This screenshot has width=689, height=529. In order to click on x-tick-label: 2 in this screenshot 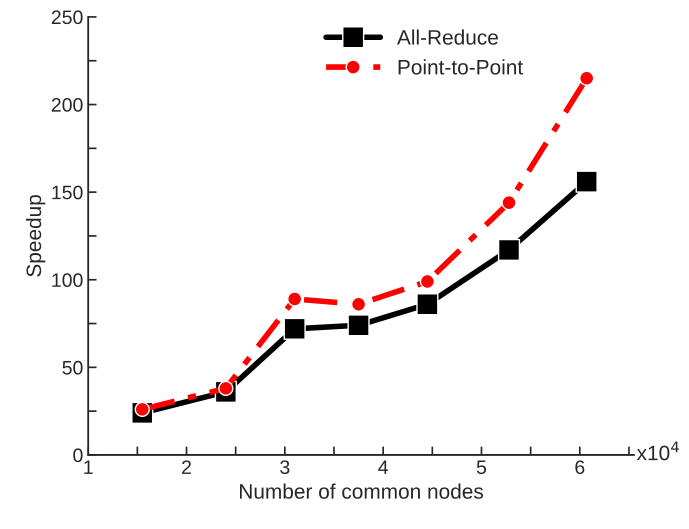, I will do `click(186, 467)`.